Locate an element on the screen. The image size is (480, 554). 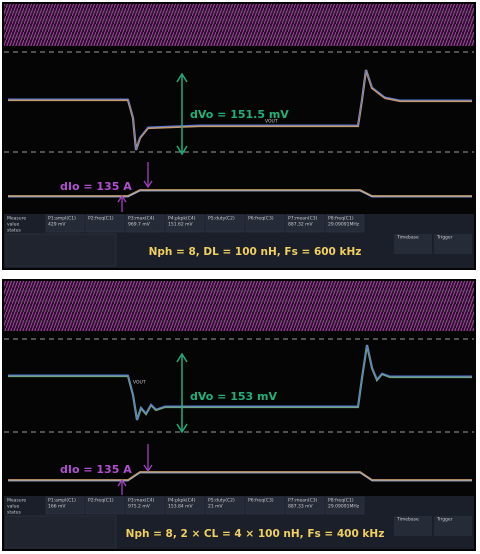
dvo-label: dVo = 153 mV is located at coordinates (233, 396).